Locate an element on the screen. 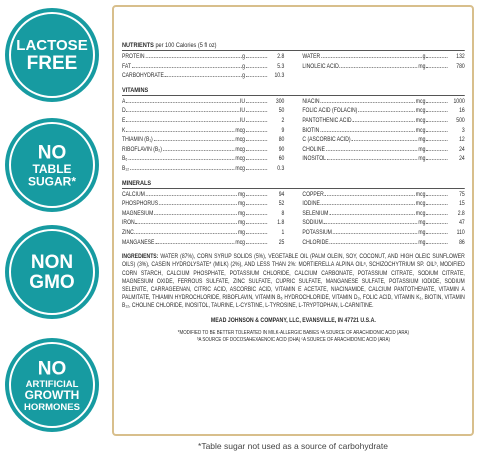  nutrient-row: POTASSIUM mg 110 is located at coordinates (383, 234).